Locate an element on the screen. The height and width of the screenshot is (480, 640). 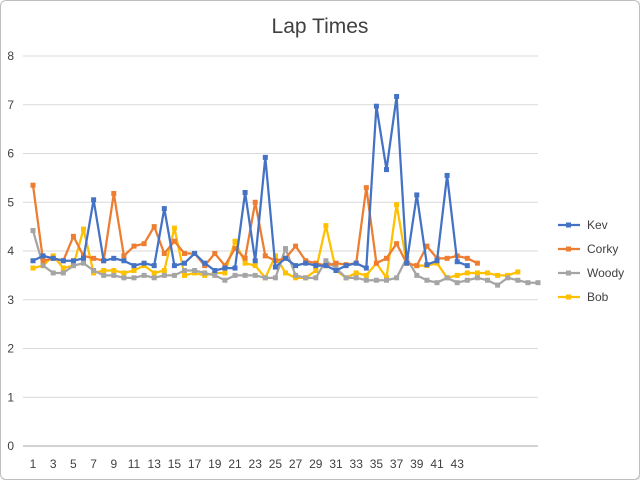
x-tick-label: 41 is located at coordinates (437, 464).